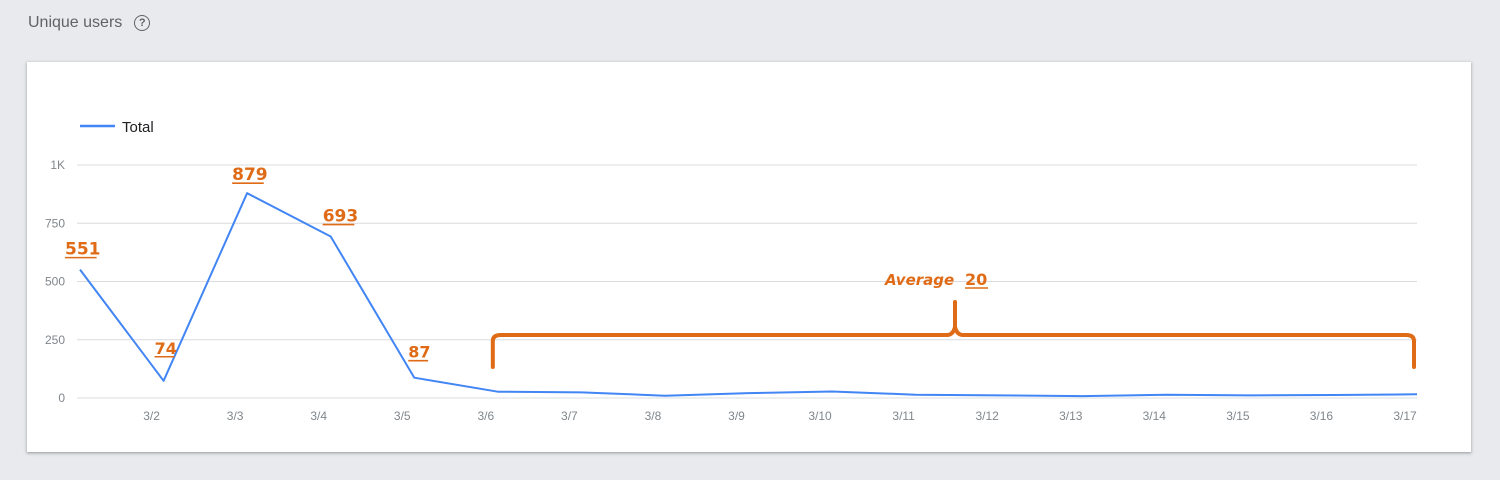  What do you see at coordinates (235, 416) in the screenshot?
I see `x-tick-label: 3/3` at bounding box center [235, 416].